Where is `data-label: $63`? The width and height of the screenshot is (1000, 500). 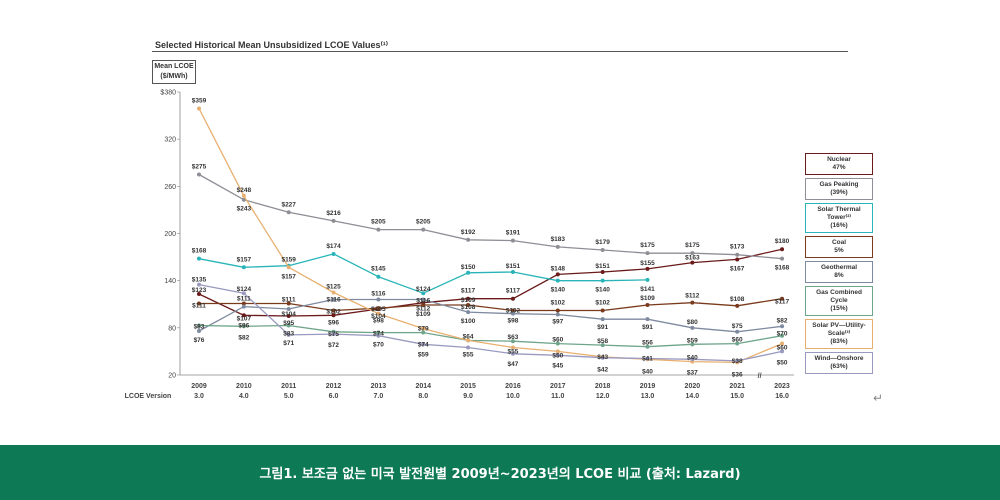
data-label: $63 is located at coordinates (513, 337).